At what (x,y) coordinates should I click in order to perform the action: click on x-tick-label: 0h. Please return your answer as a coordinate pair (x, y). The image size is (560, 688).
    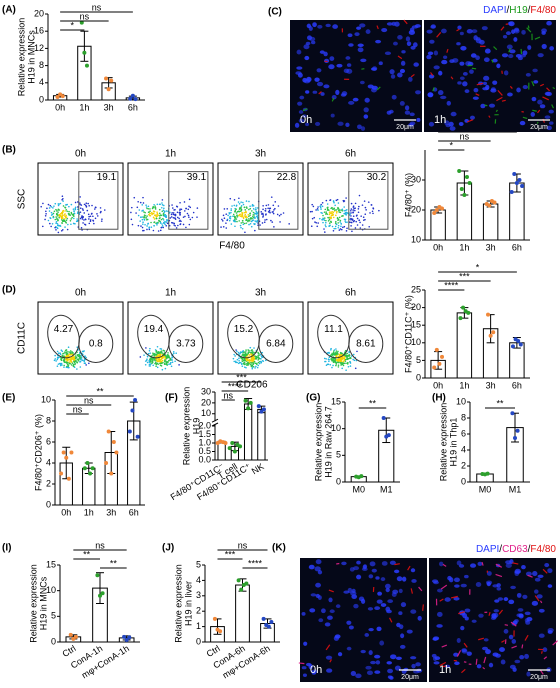
    Looking at the image, I should click on (66, 512).